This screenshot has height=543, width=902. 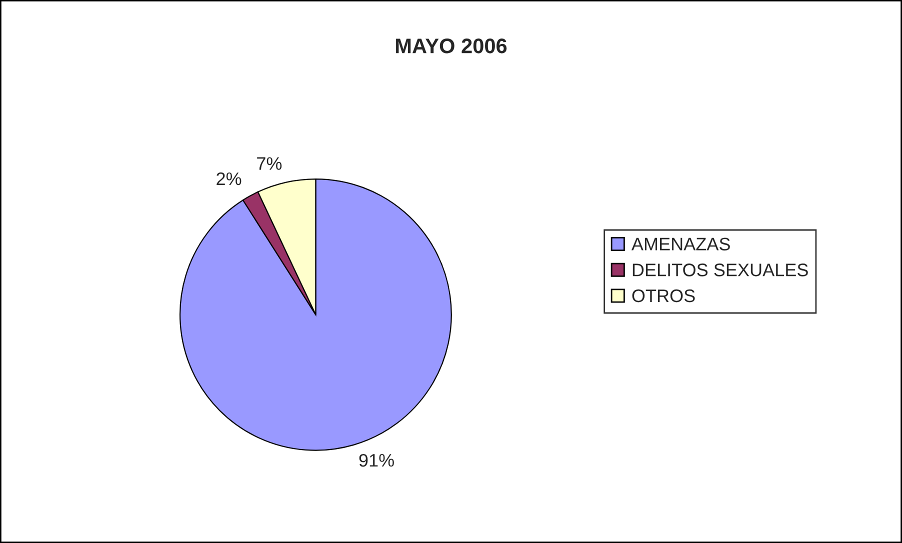 I want to click on legend-label: DELITOS SEXUALES, so click(x=720, y=270).